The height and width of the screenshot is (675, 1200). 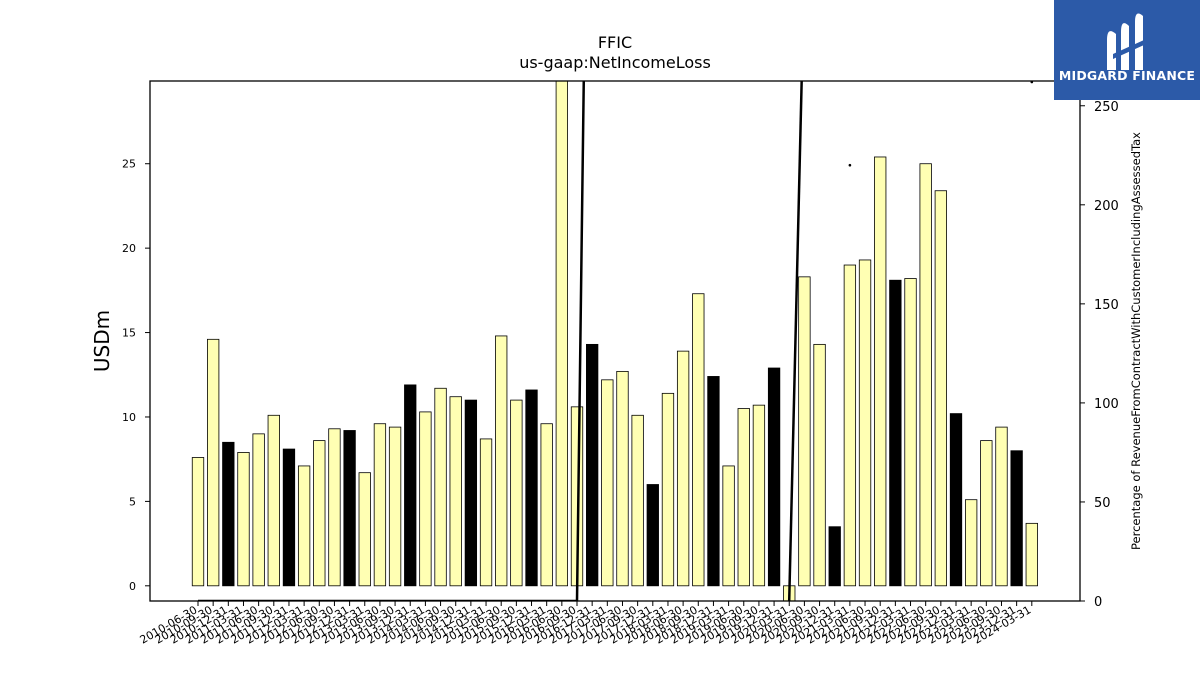 I want to click on midgard-logo-icon, so click(x=1125, y=41).